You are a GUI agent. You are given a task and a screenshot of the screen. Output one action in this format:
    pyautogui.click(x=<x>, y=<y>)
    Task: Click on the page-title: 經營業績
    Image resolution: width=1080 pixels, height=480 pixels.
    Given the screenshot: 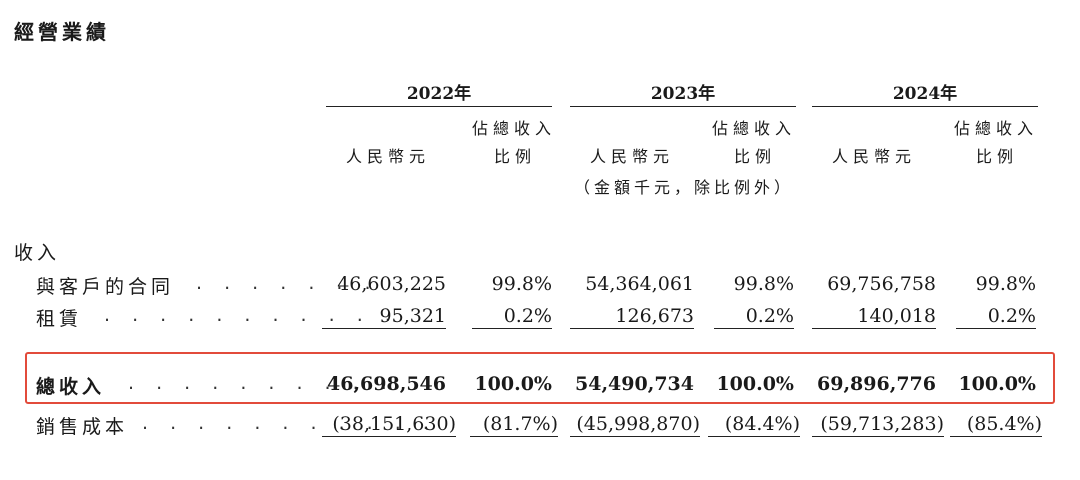 What is the action you would take?
    pyautogui.click(x=62, y=32)
    